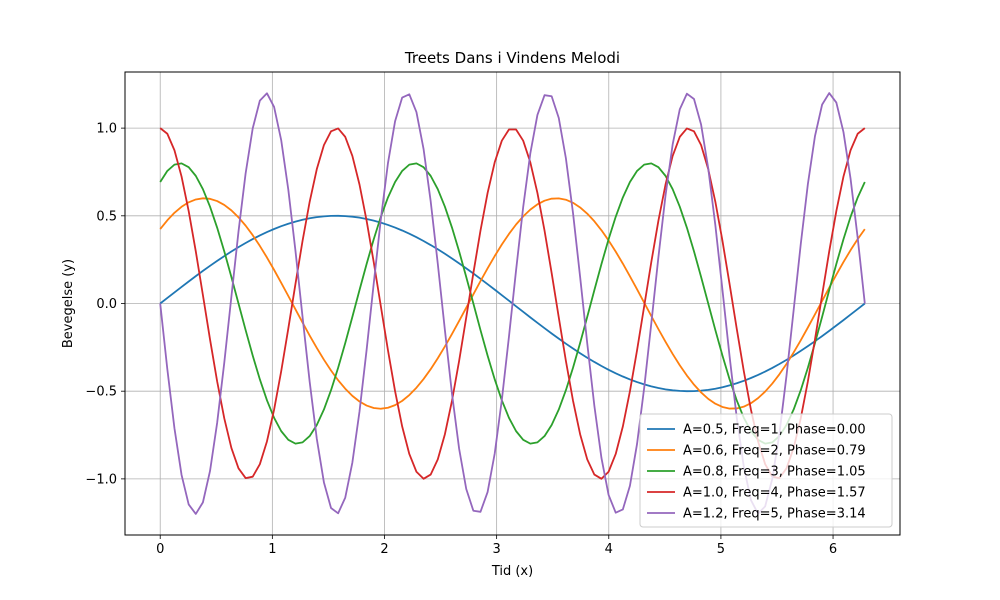 This screenshot has width=1000, height=600. I want to click on x-tick-label: 6, so click(833, 549).